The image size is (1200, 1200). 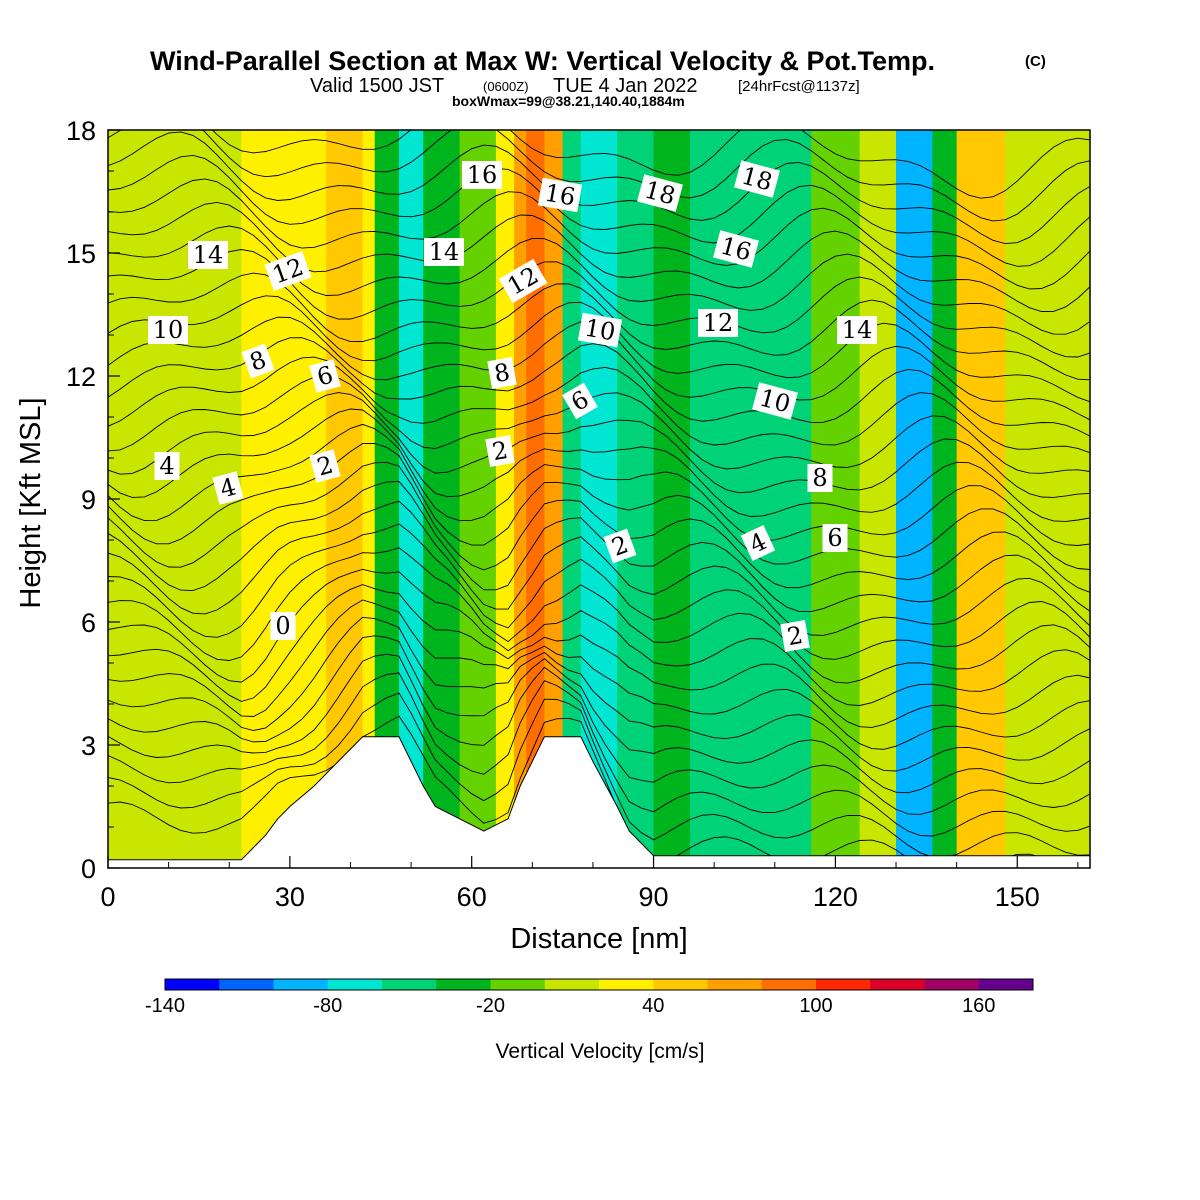 What do you see at coordinates (327, 1006) in the screenshot?
I see `colorbar-tick-label: -80` at bounding box center [327, 1006].